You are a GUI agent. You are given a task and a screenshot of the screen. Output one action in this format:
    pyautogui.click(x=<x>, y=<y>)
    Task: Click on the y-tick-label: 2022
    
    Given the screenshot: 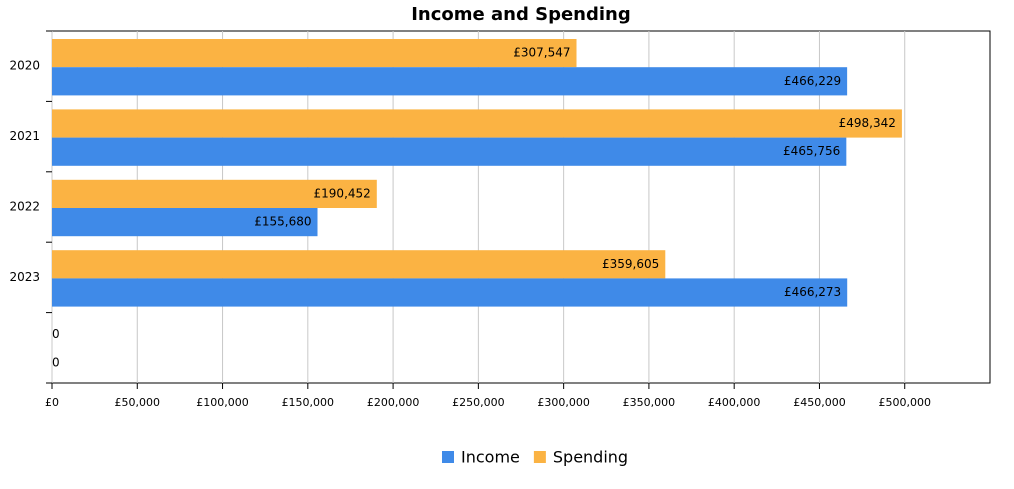 What is the action you would take?
    pyautogui.click(x=24, y=207)
    